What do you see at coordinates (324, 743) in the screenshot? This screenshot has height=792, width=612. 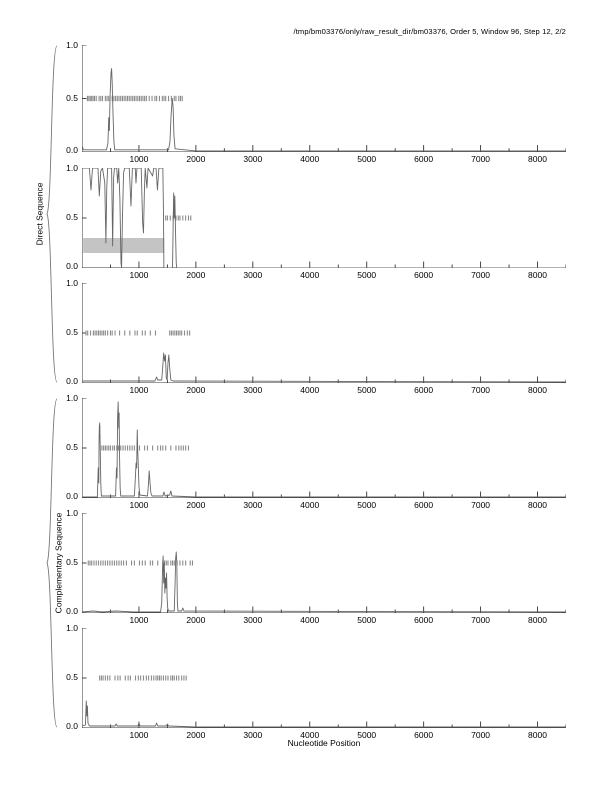 I see `x-axis-label: Nucleotide Position` at bounding box center [324, 743].